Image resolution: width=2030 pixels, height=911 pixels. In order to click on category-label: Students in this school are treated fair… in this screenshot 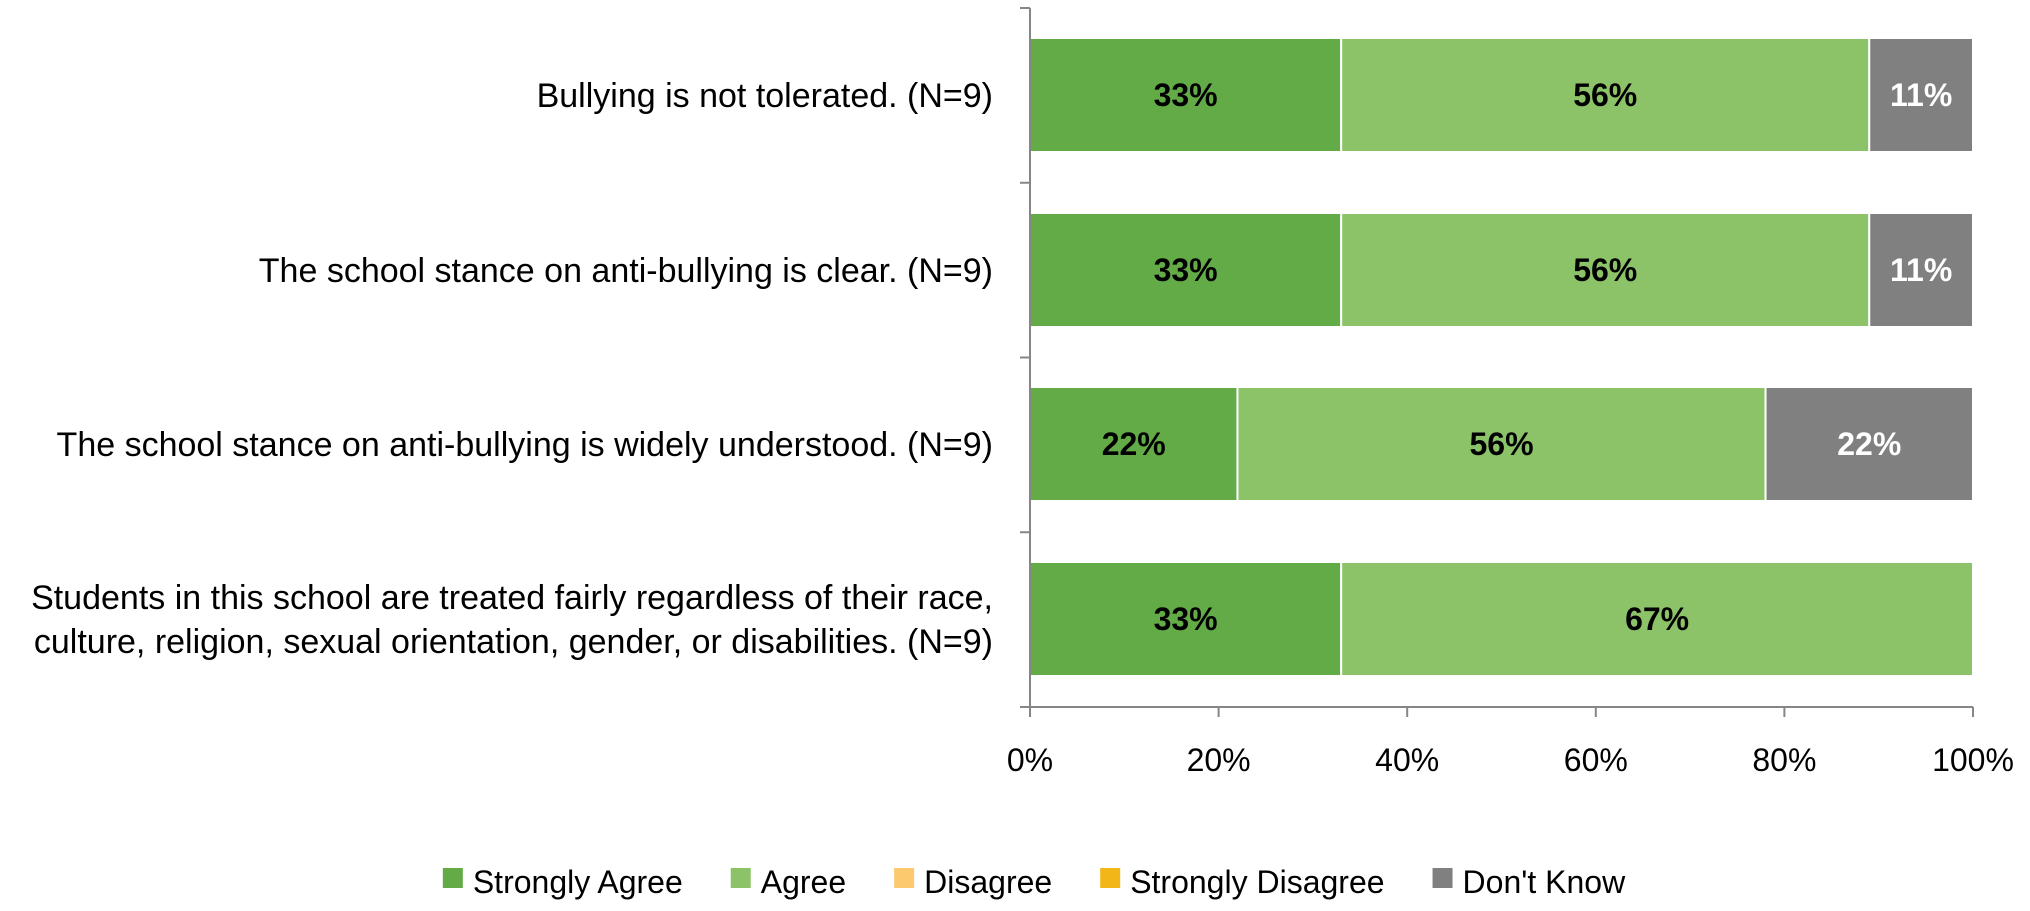, I will do `click(512, 598)`.